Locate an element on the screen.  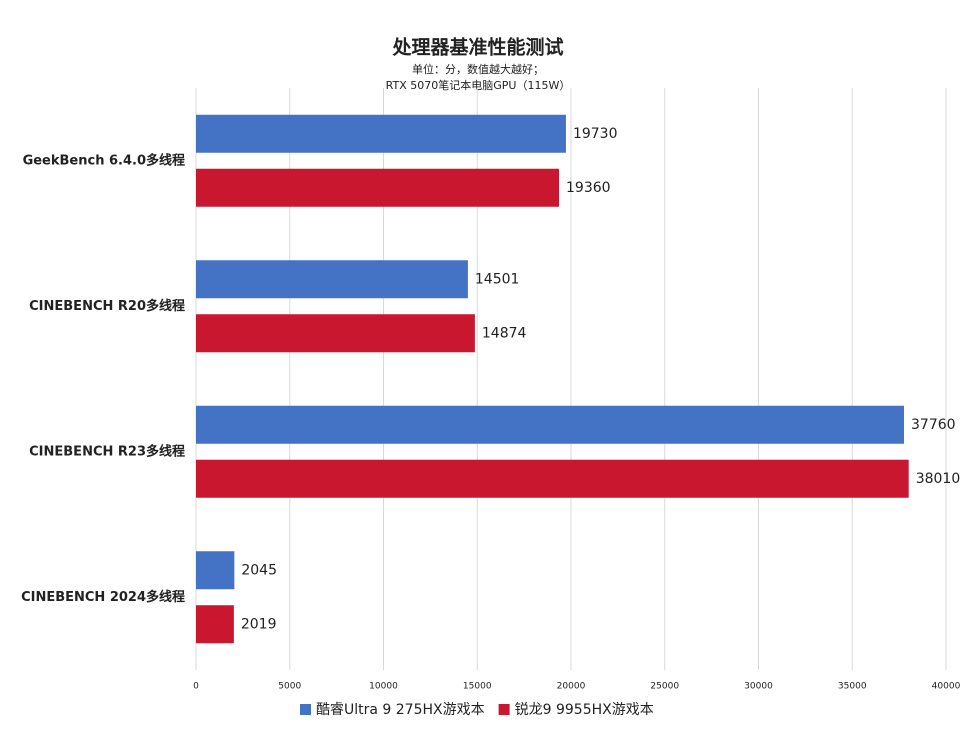
y-tick-label: CINEBENCH R20多线程 is located at coordinates (107, 306).